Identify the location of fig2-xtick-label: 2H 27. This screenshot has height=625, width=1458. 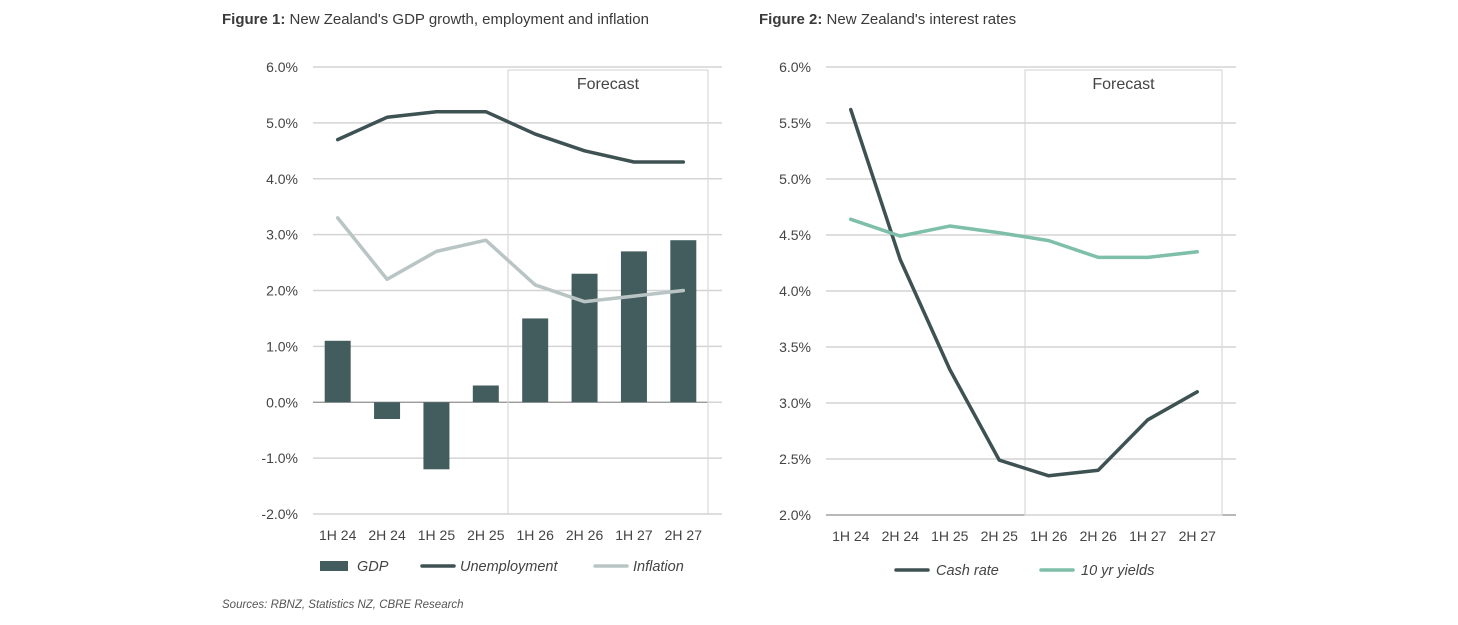
(1198, 536).